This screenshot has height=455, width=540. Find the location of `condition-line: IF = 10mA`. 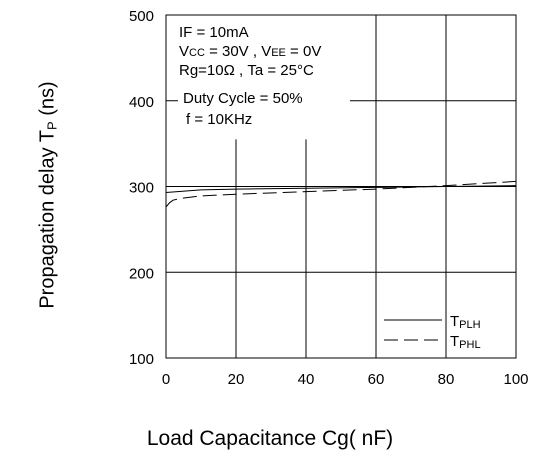

condition-line: IF = 10mA is located at coordinates (214, 32).